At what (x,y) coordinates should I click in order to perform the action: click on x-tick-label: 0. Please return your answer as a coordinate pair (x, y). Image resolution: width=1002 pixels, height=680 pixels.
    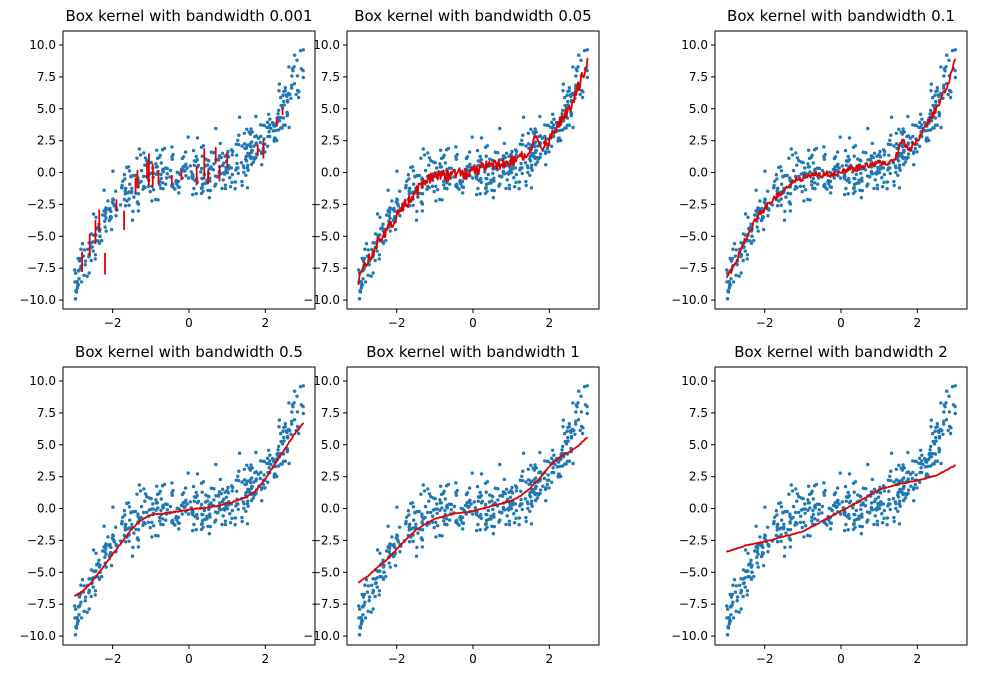
    Looking at the image, I should click on (841, 323).